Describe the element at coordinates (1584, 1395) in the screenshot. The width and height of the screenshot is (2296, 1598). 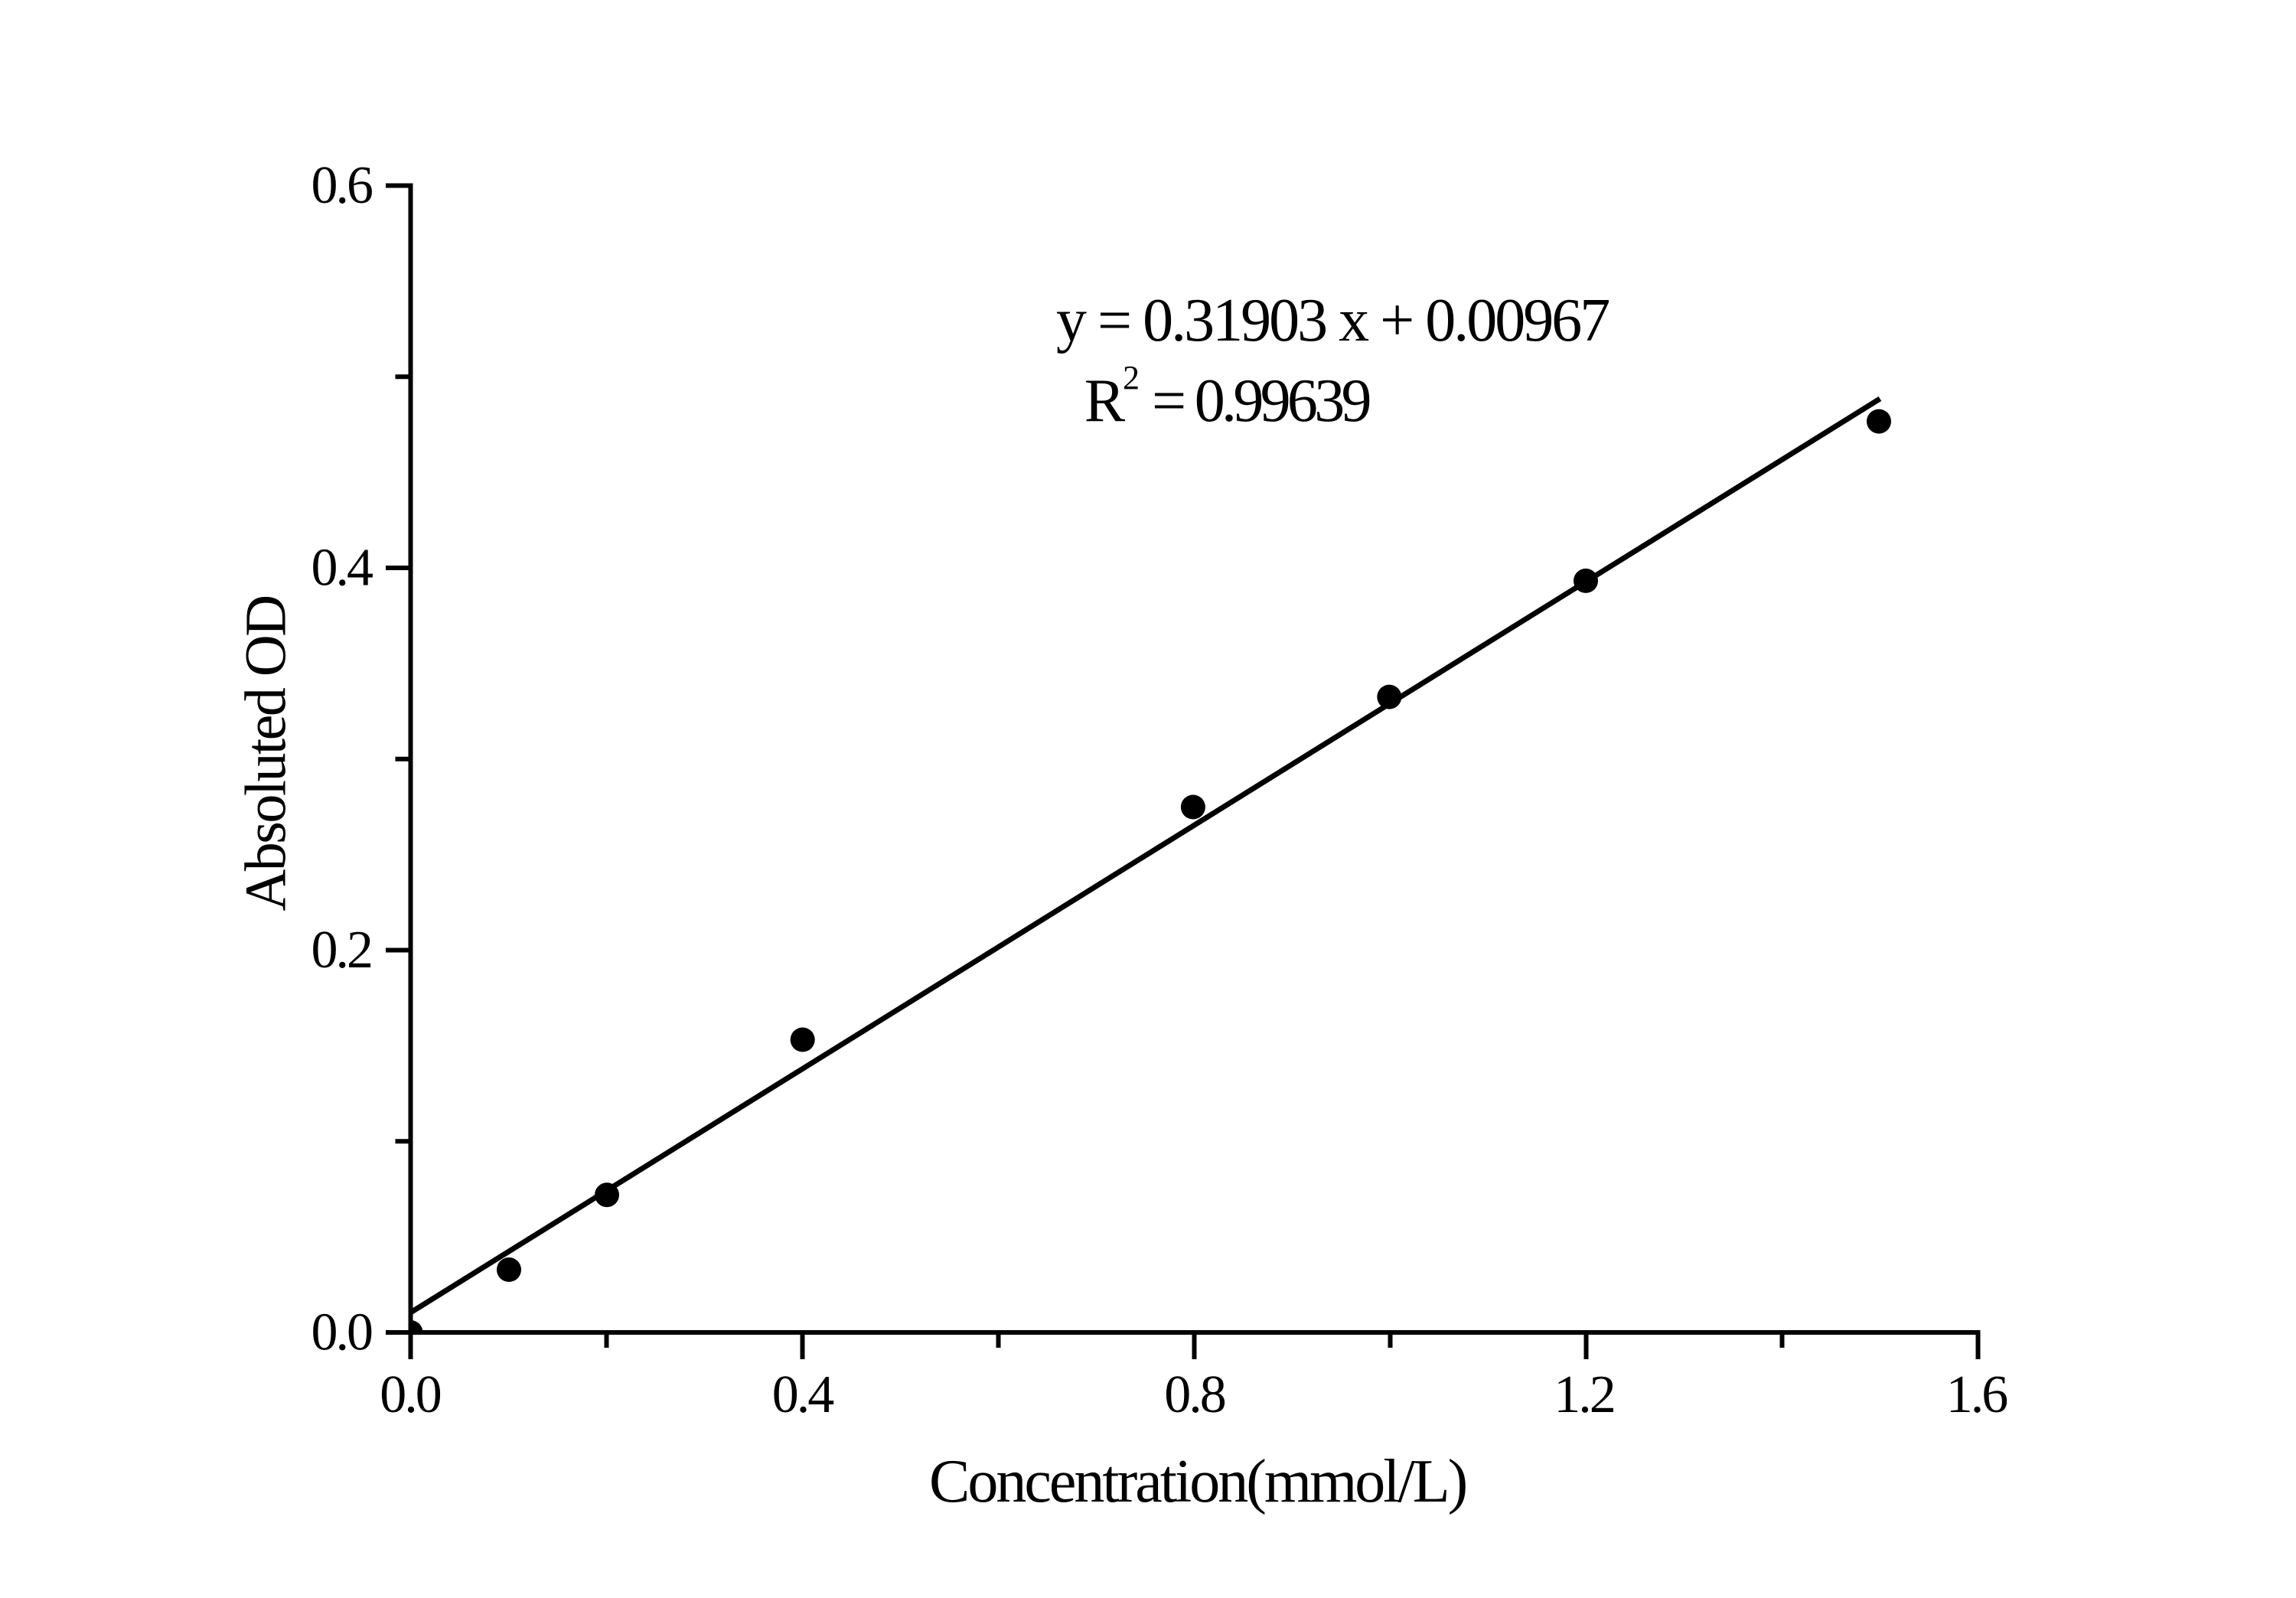
I see `svg-text: 1.2` at that location.